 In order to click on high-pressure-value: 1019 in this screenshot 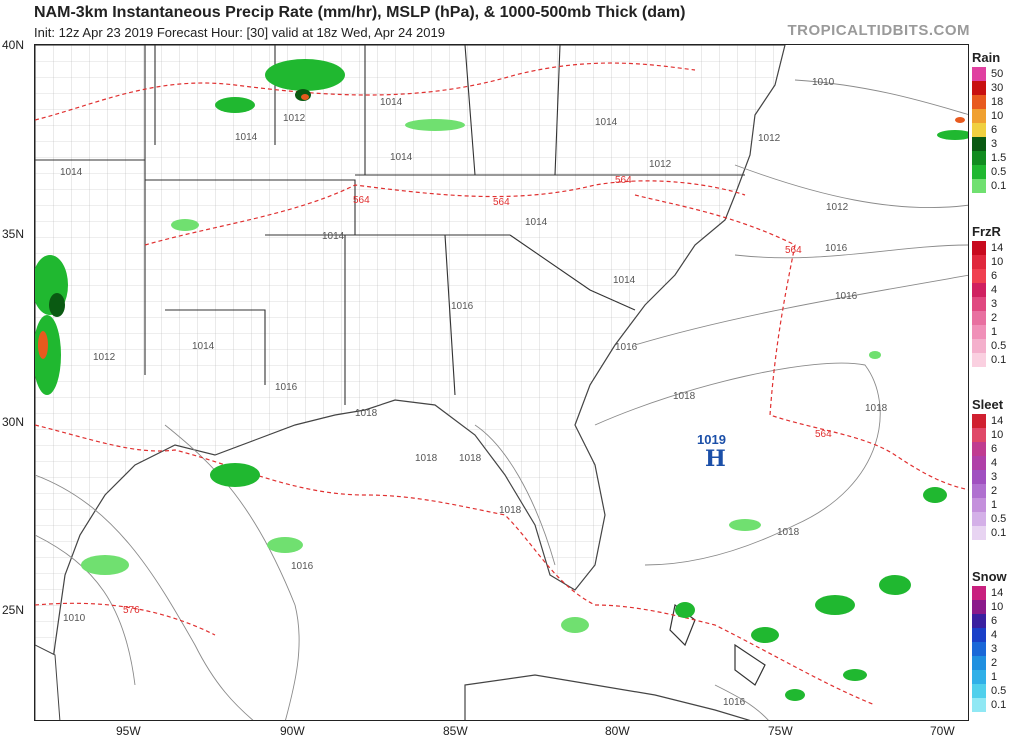, I will do `click(711, 439)`.